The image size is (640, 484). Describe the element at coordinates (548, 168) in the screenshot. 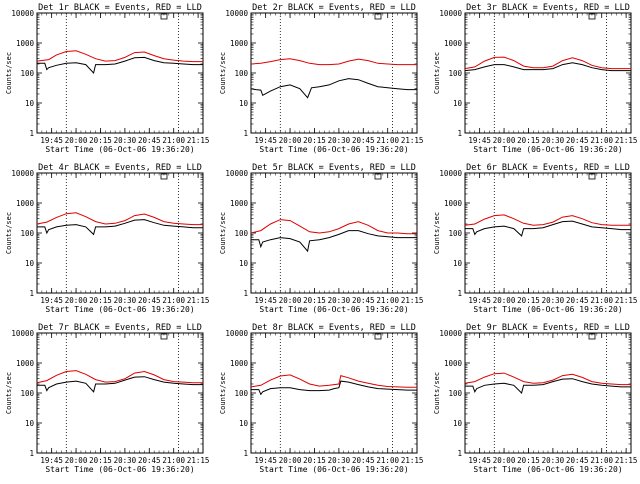

I see `plot-title: Det 6r BLACK = Events, RED = LLD` at that location.